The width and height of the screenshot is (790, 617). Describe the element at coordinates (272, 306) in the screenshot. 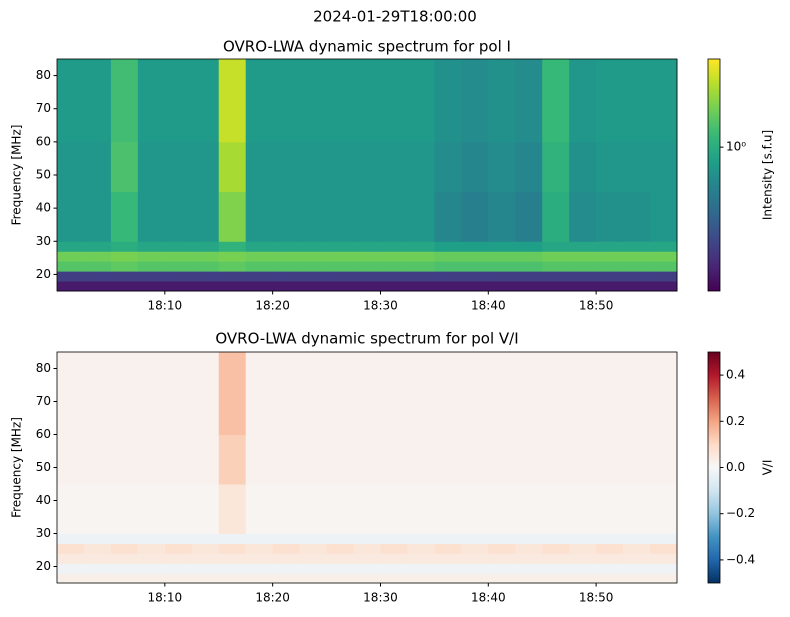

I see `x-tick-label: 18:20` at that location.